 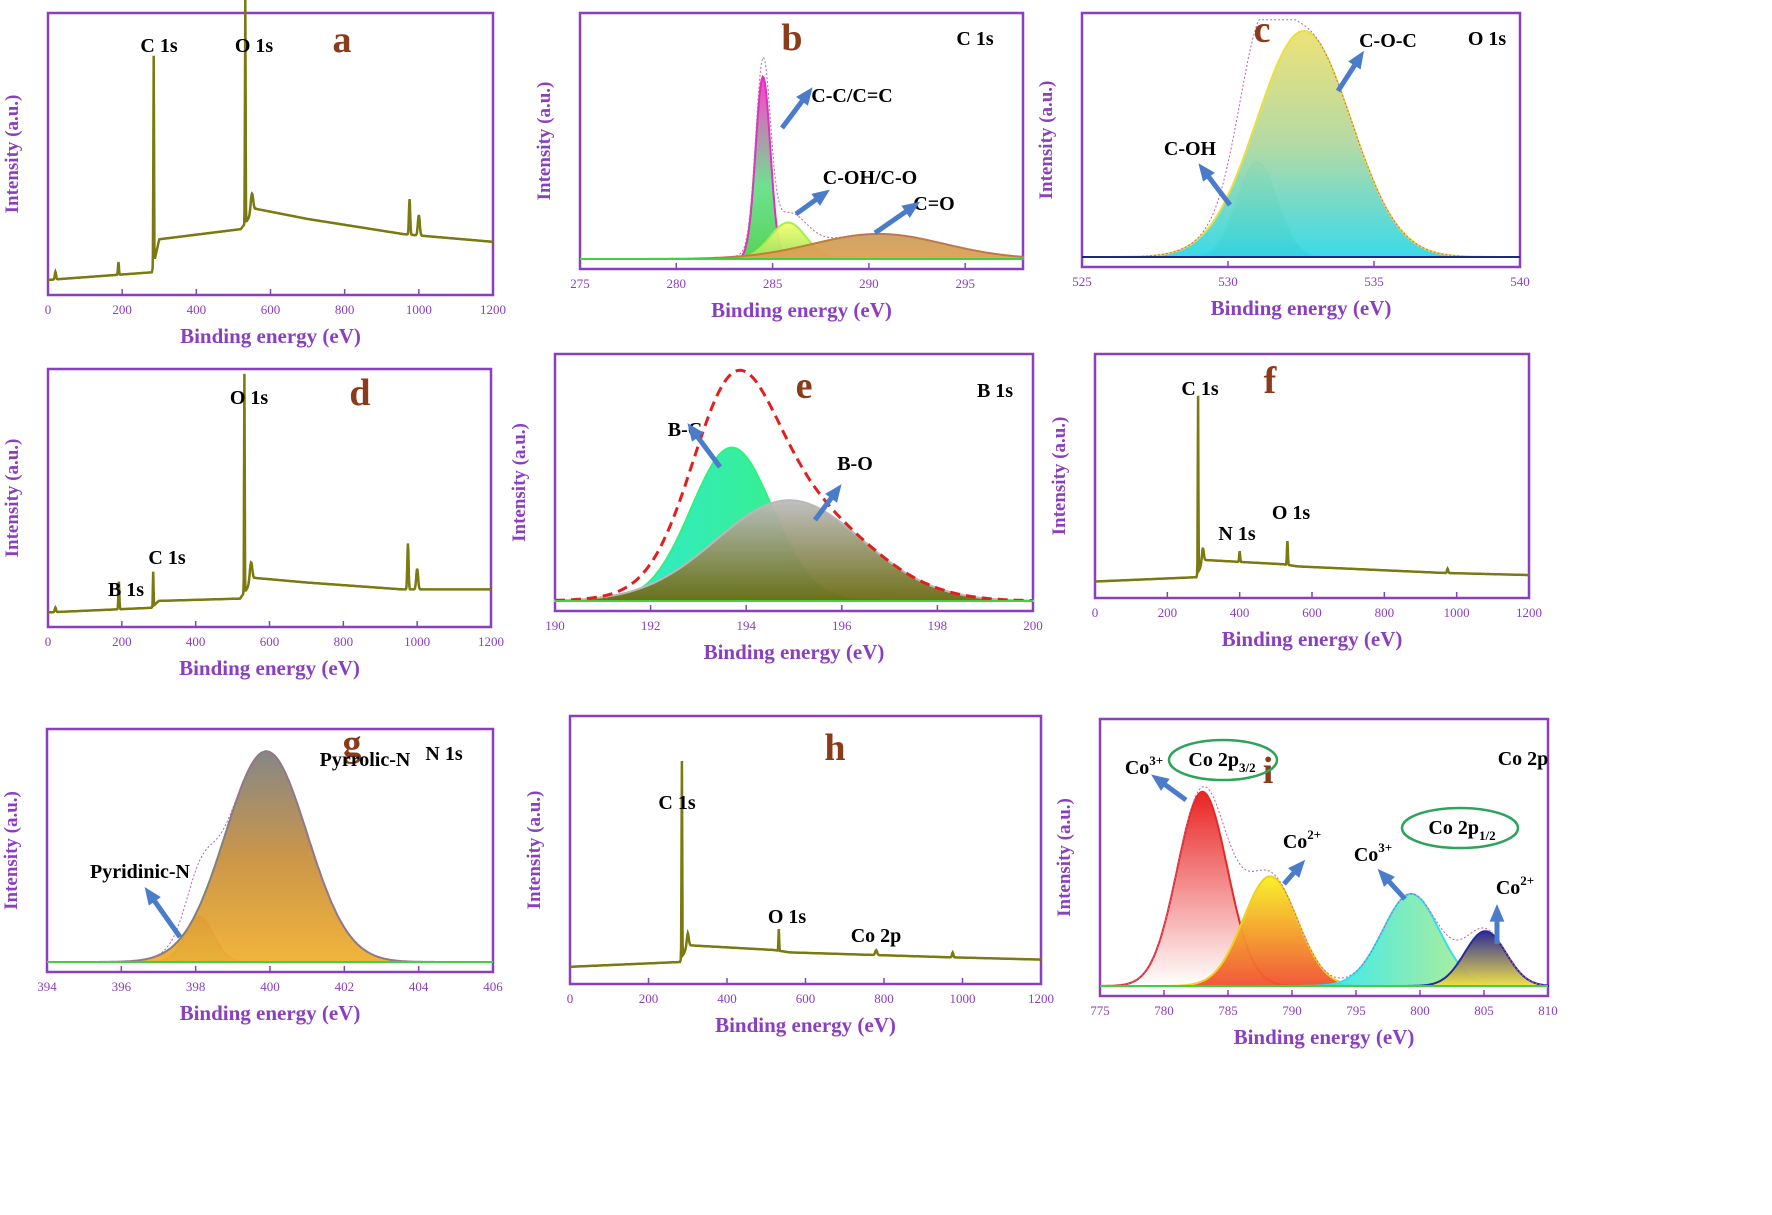 I want to click on annotation-text: B 1s, so click(x=126, y=590).